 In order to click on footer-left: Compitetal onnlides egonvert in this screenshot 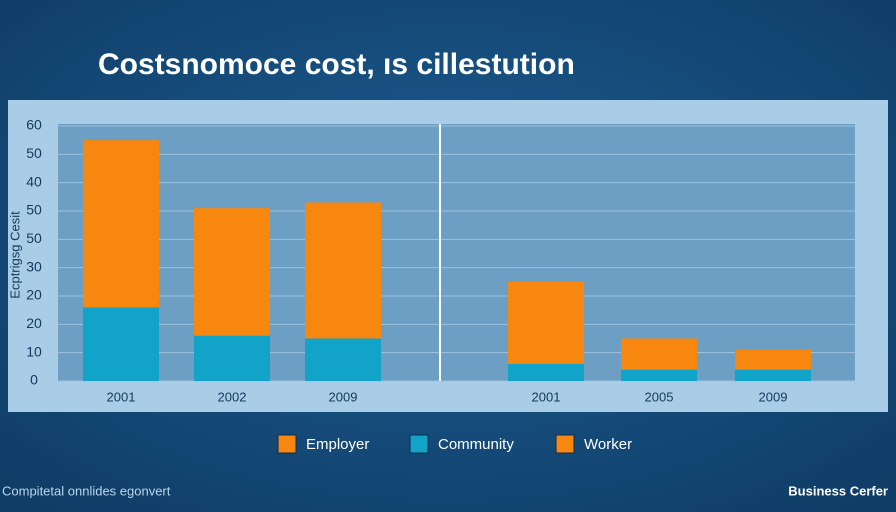, I will do `click(86, 490)`.